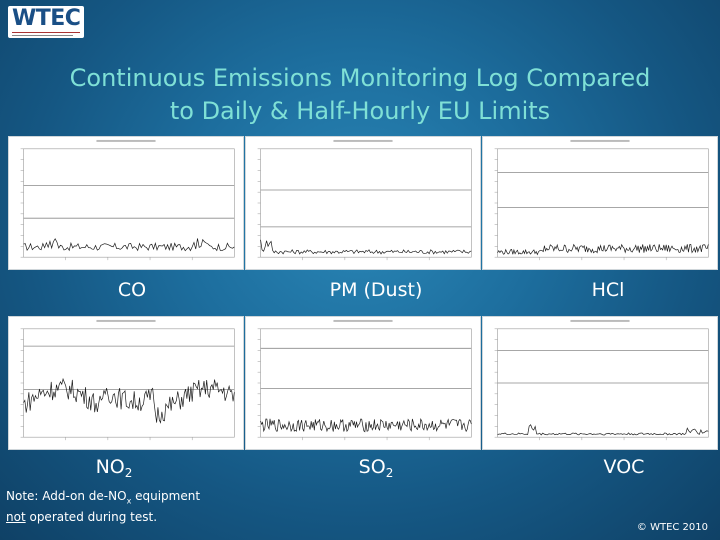 This screenshot has height=540, width=720. I want to click on chart-no2, so click(127, 380).